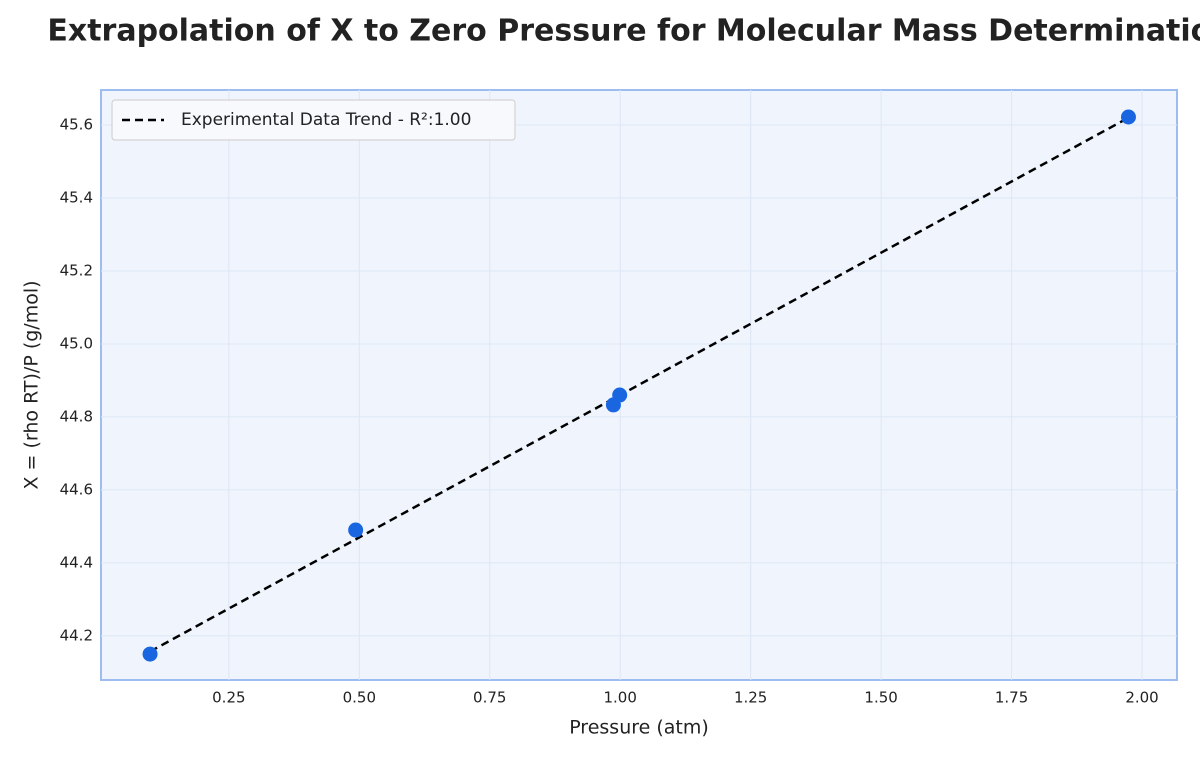 This screenshot has height=758, width=1200. What do you see at coordinates (76, 125) in the screenshot?
I see `y-tick-label: 45.6` at bounding box center [76, 125].